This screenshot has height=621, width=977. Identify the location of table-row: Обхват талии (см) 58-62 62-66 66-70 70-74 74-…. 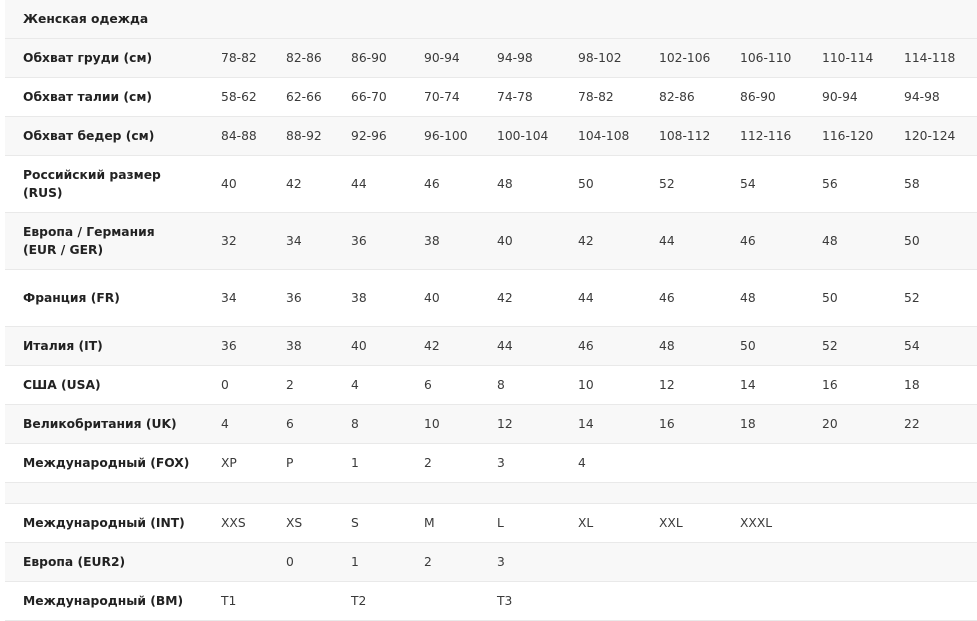
(491, 97).